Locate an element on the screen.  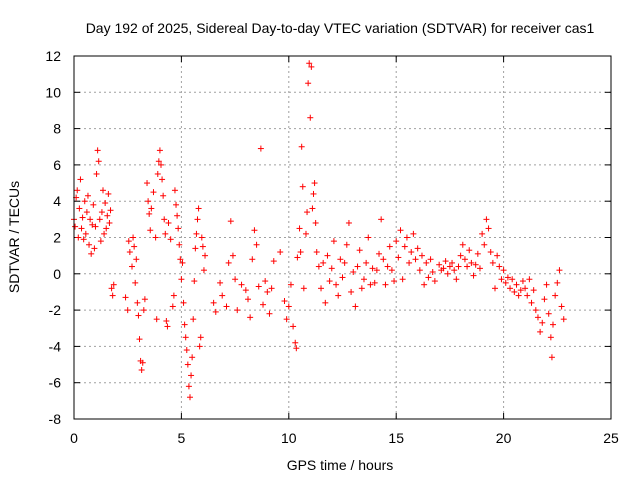
x-tick-label: 0 is located at coordinates (74, 438).